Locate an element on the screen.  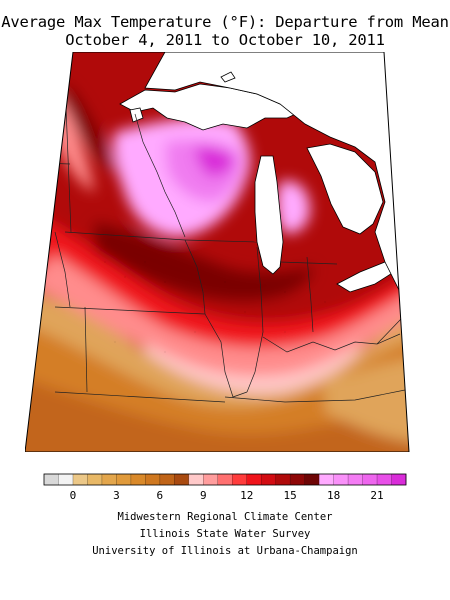
legend-tick-label: 3 is located at coordinates (116, 495).